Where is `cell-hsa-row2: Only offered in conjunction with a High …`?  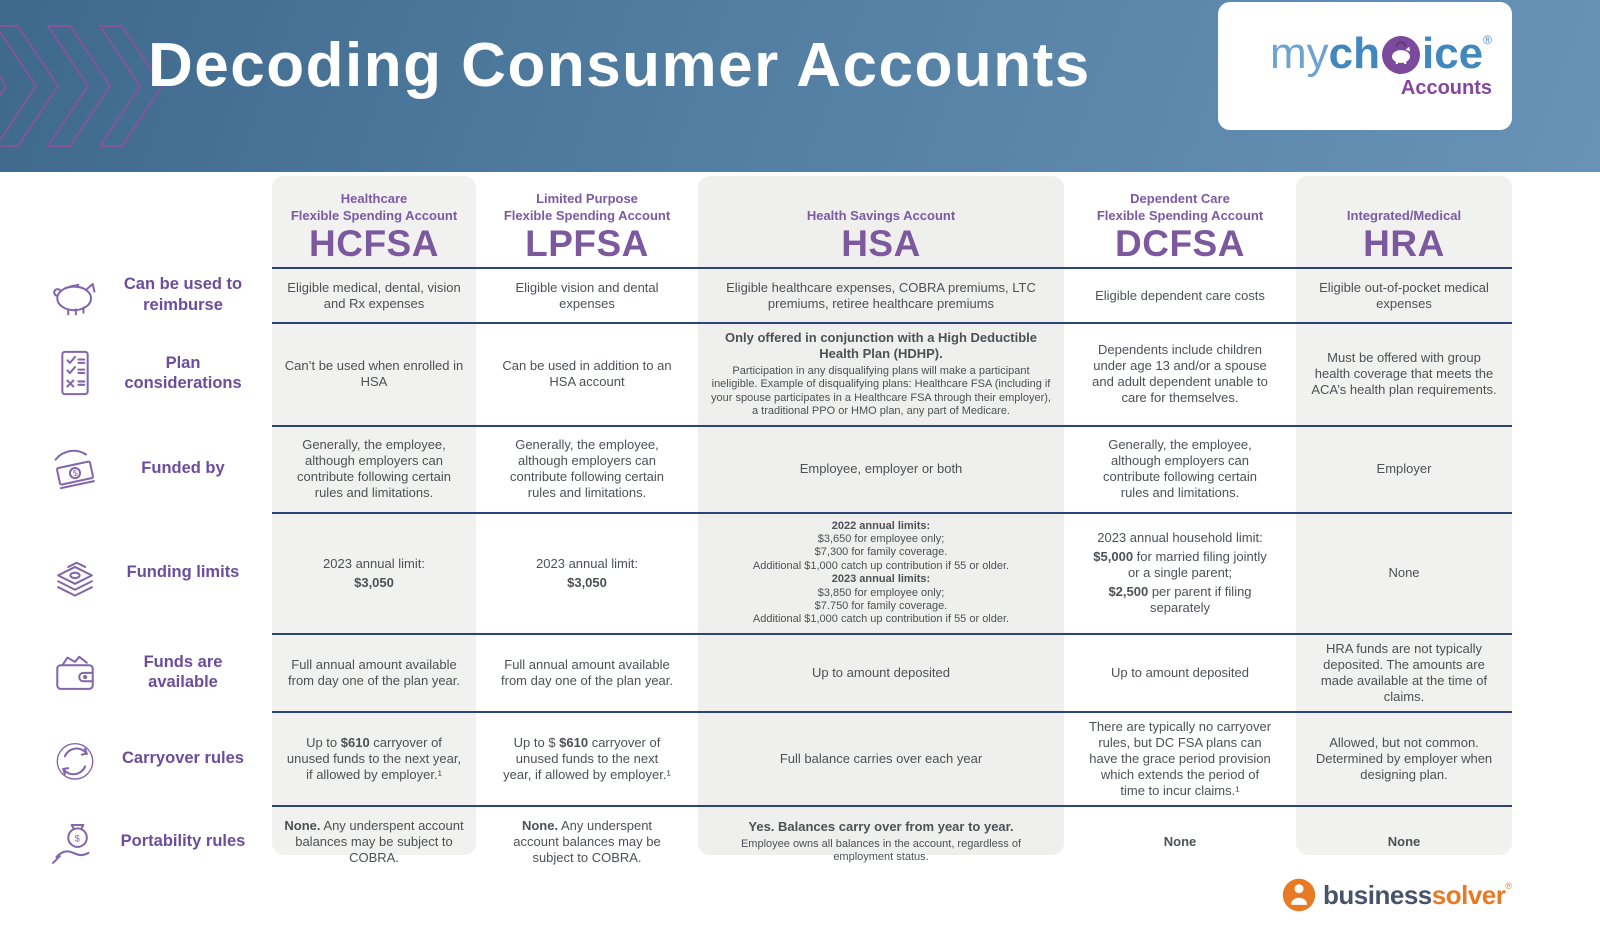 cell-hsa-row2: Only offered in conjunction with a High … is located at coordinates (881, 374).